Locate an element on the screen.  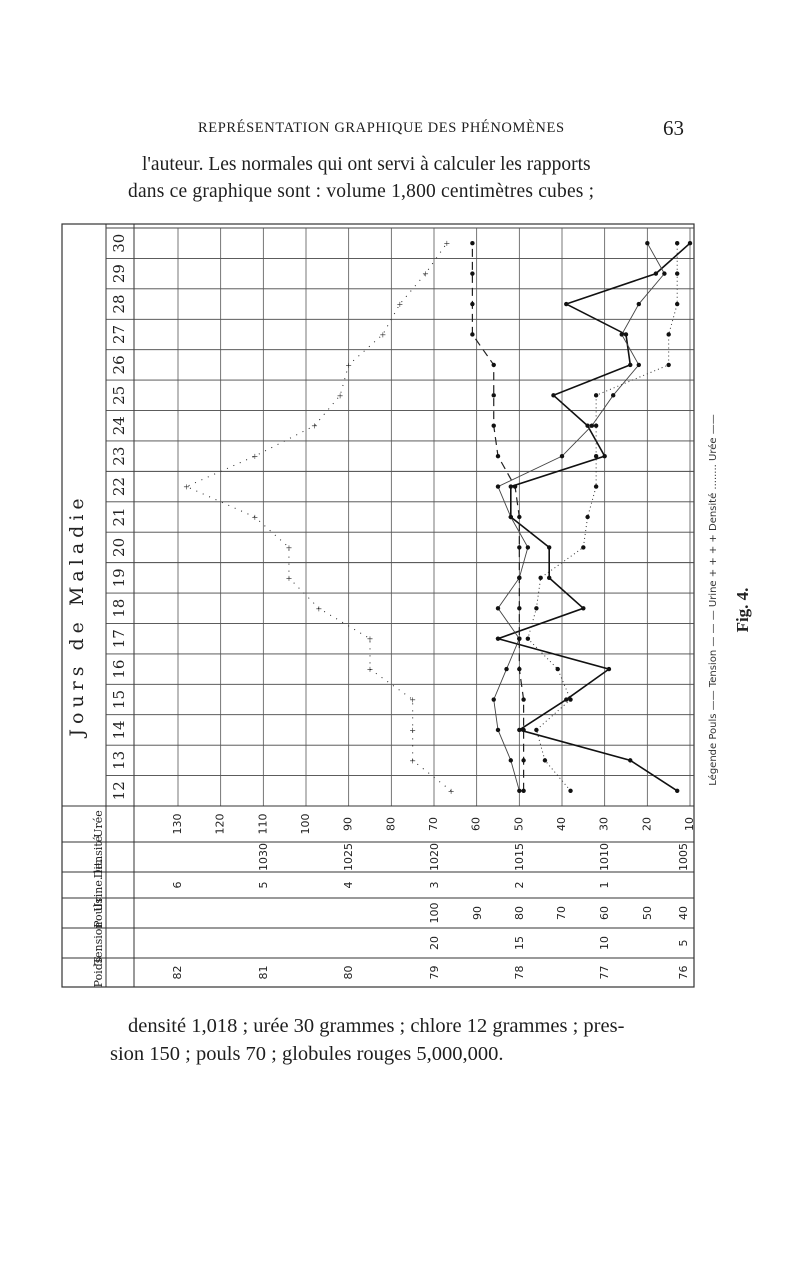
poids-scale-label: 82 is located at coordinates (177, 973).